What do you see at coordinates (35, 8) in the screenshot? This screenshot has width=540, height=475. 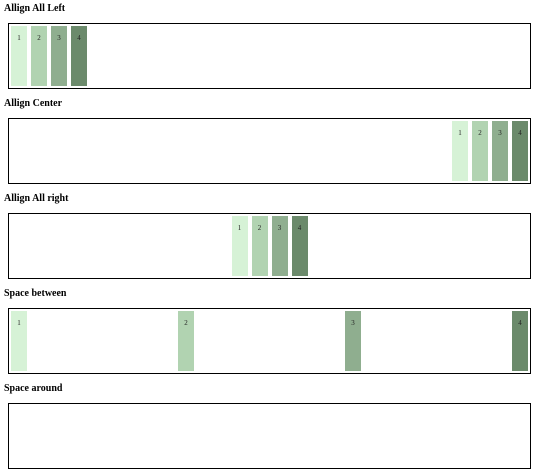 I see `section-heading: Allign All Left` at bounding box center [35, 8].